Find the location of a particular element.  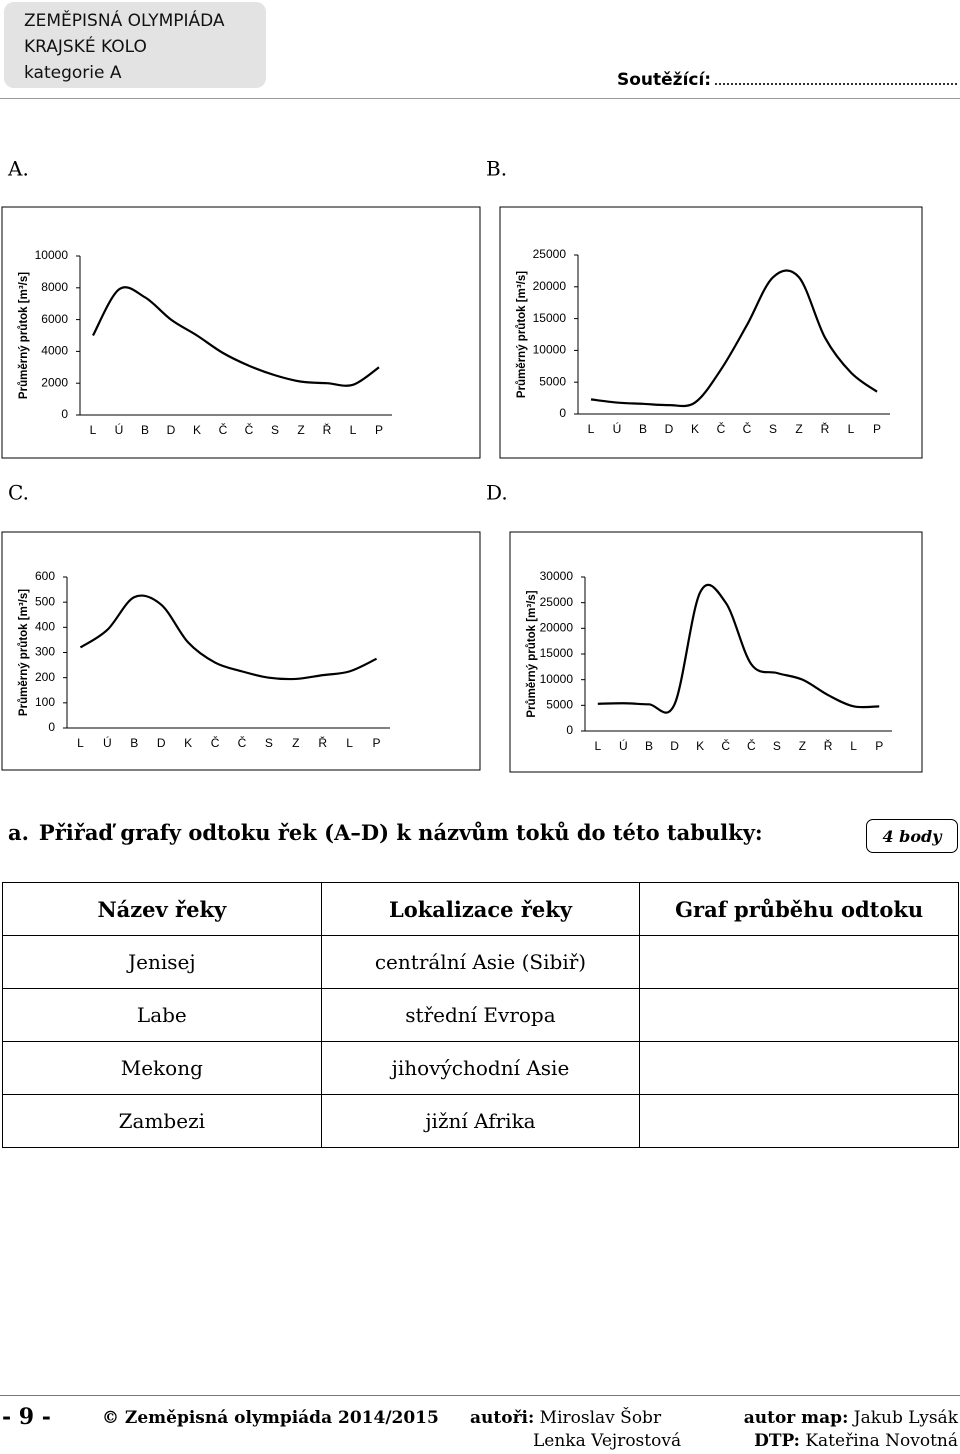

maps-label: autor map: is located at coordinates (796, 1418).